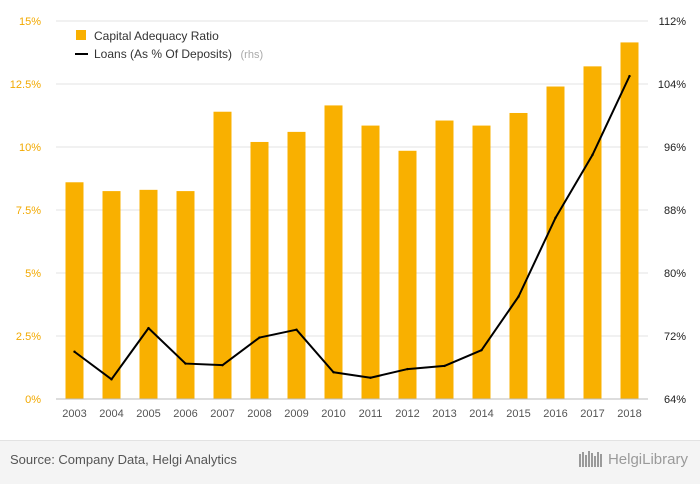 This screenshot has width=700, height=484. What do you see at coordinates (518, 414) in the screenshot?
I see `x-tick-label: 2015` at bounding box center [518, 414].